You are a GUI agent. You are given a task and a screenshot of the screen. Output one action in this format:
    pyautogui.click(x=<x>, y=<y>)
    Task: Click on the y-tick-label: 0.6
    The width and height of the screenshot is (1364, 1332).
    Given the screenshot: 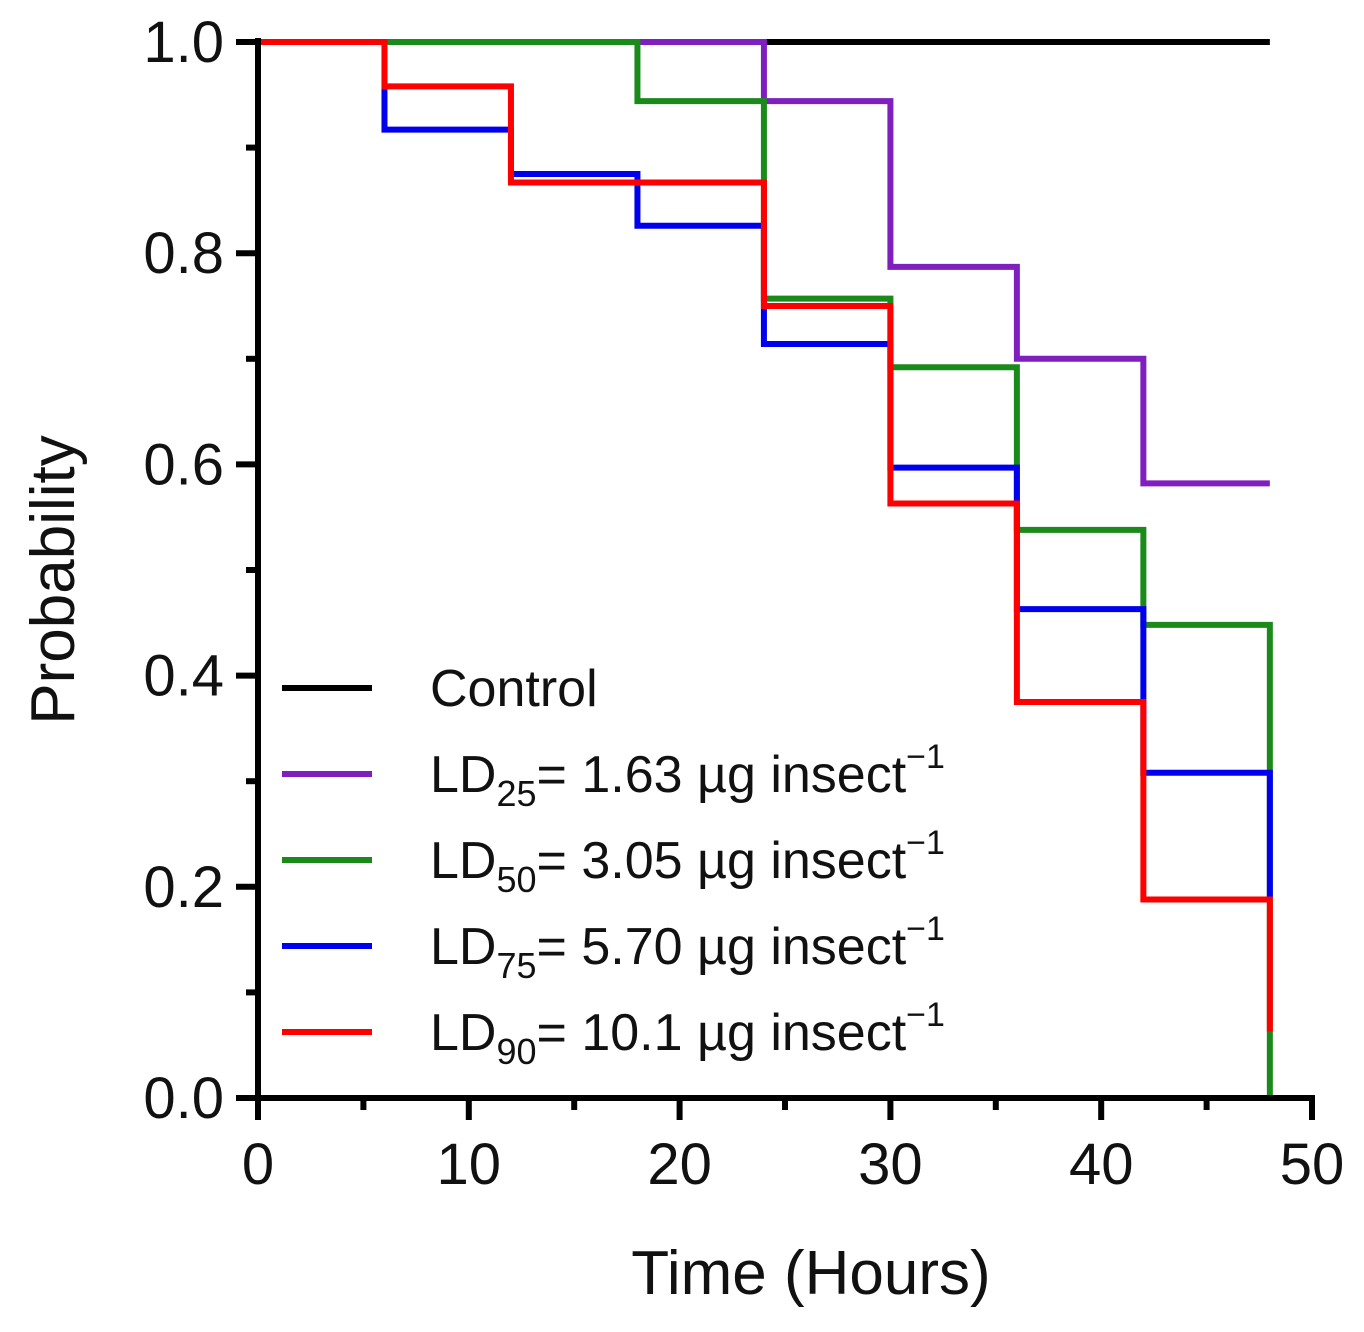 What is the action you would take?
    pyautogui.click(x=183, y=464)
    